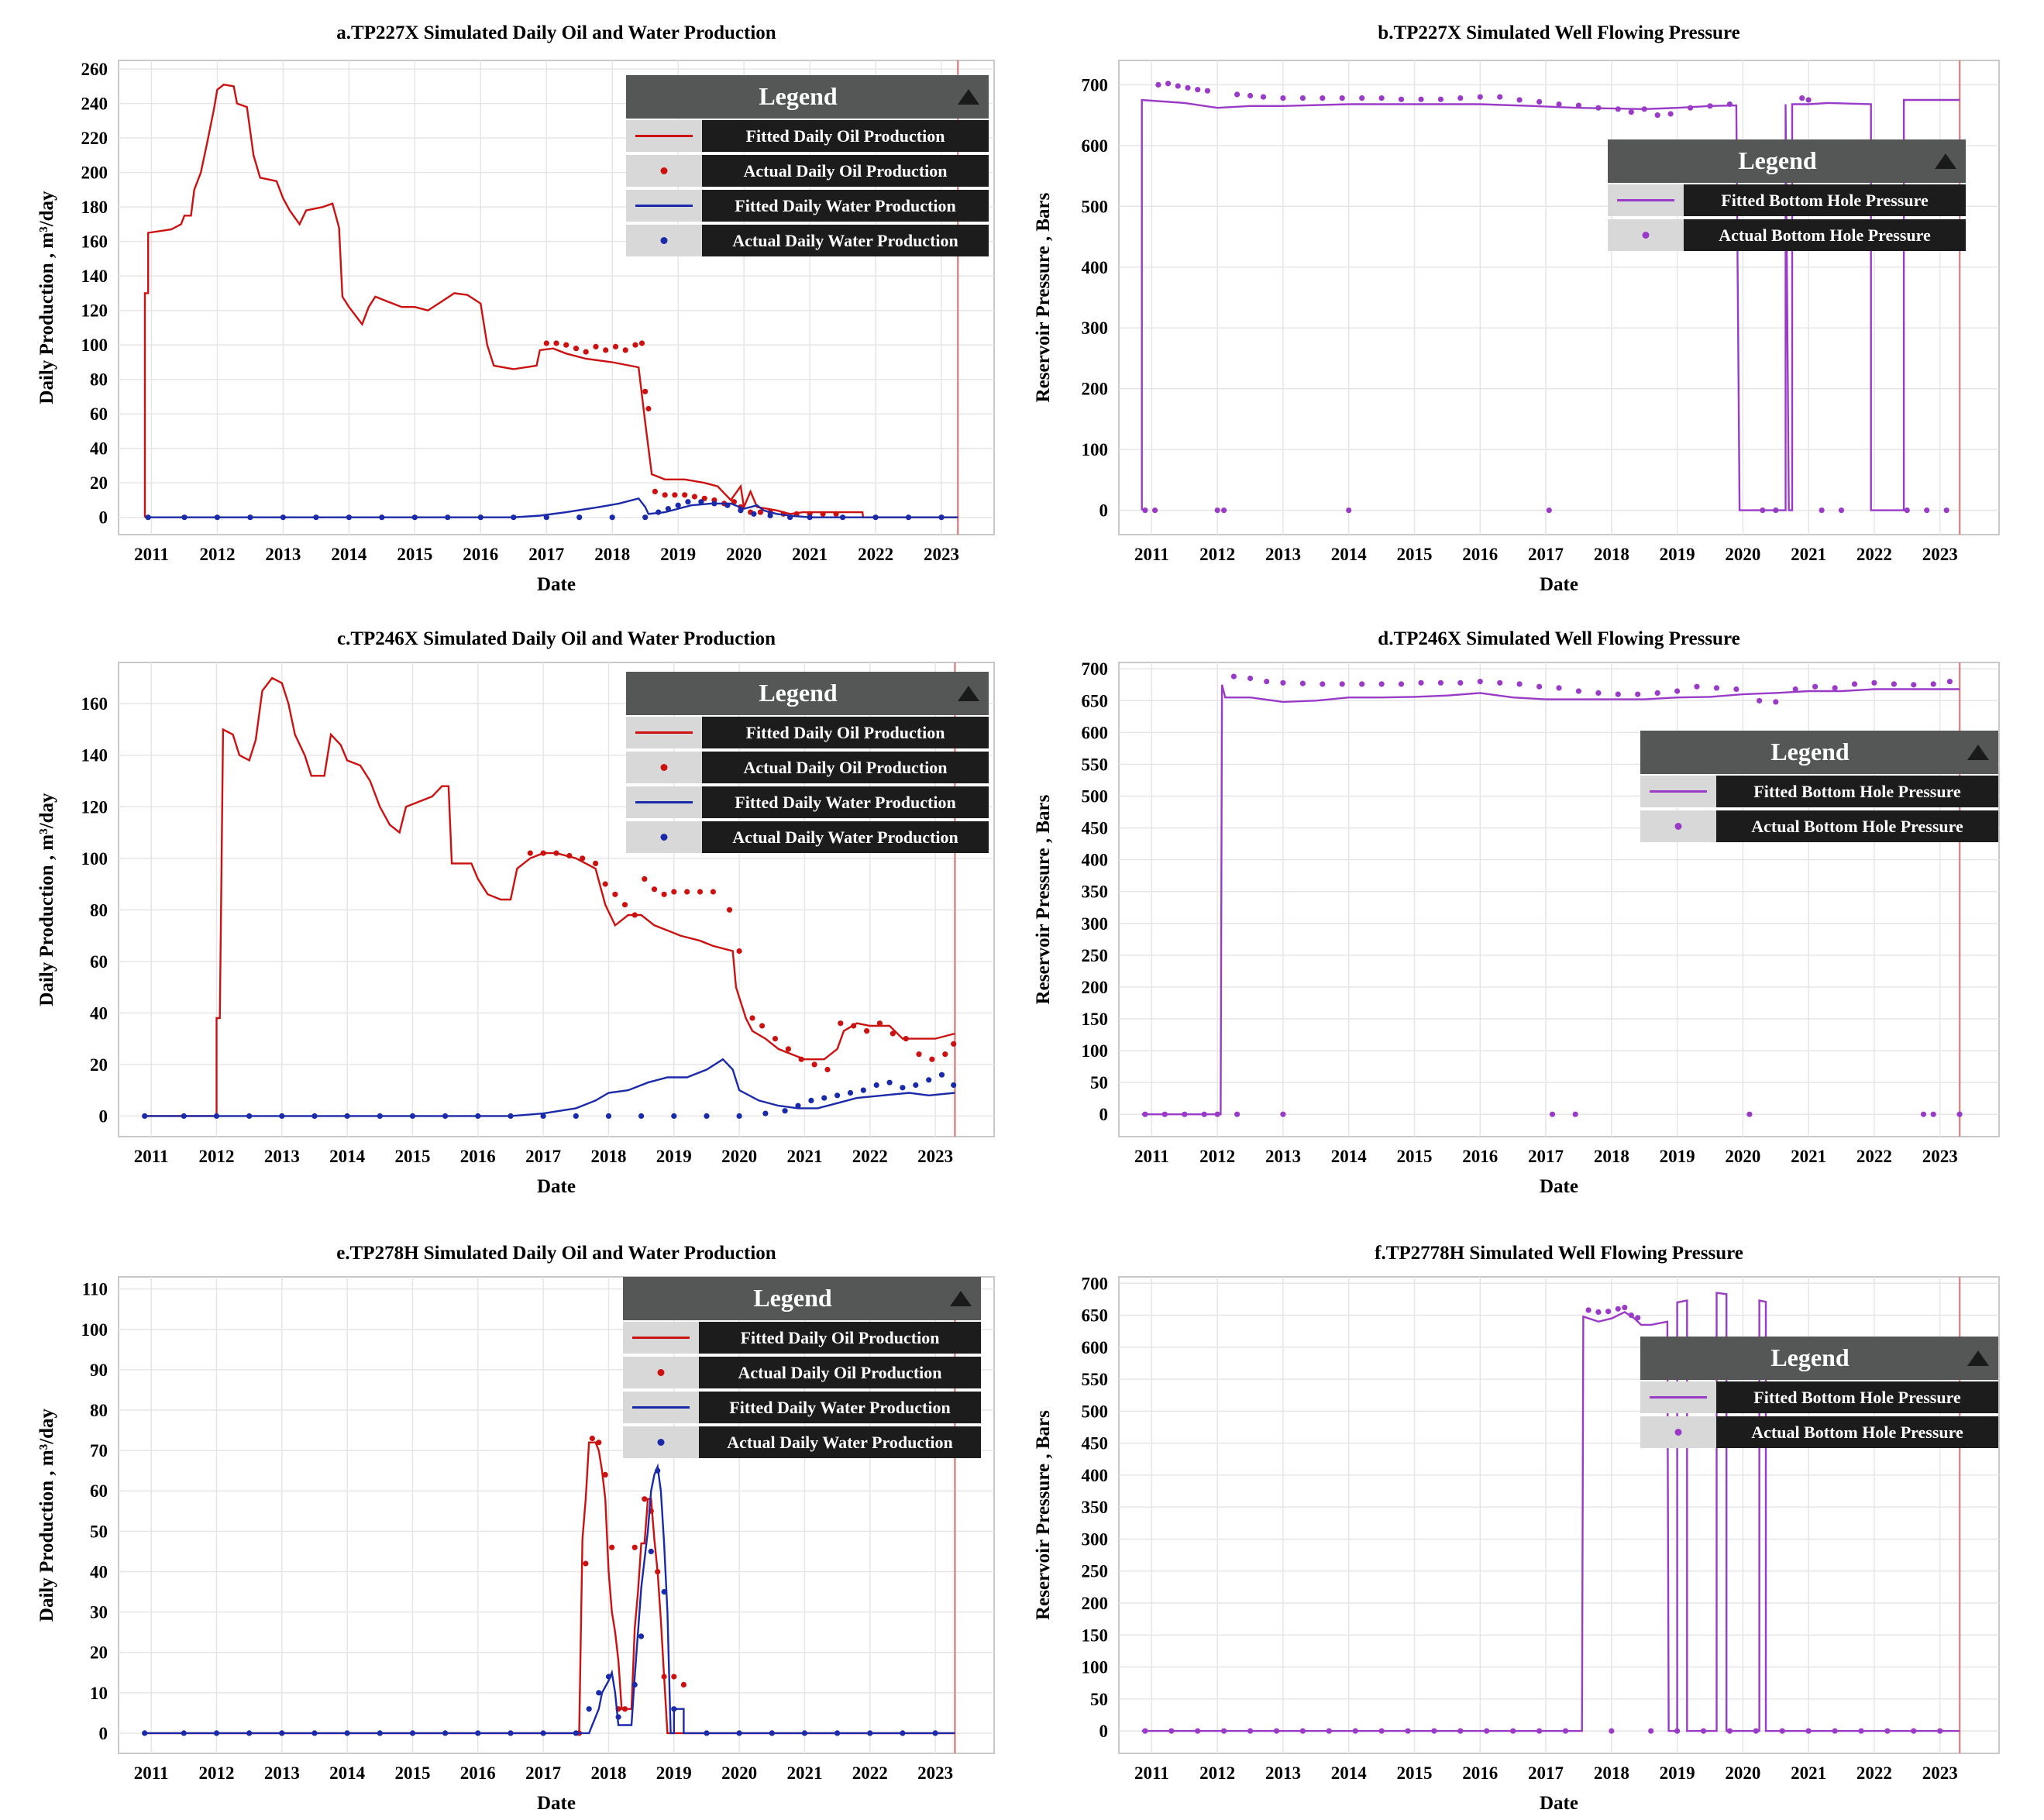 The width and height of the screenshot is (2044, 1820). I want to click on y-tick-label: 300, so click(1095, 1539).